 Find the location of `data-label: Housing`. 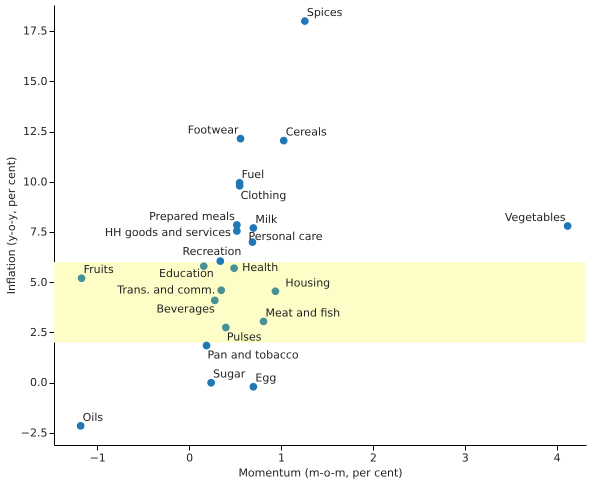

data-label: Housing is located at coordinates (307, 283).